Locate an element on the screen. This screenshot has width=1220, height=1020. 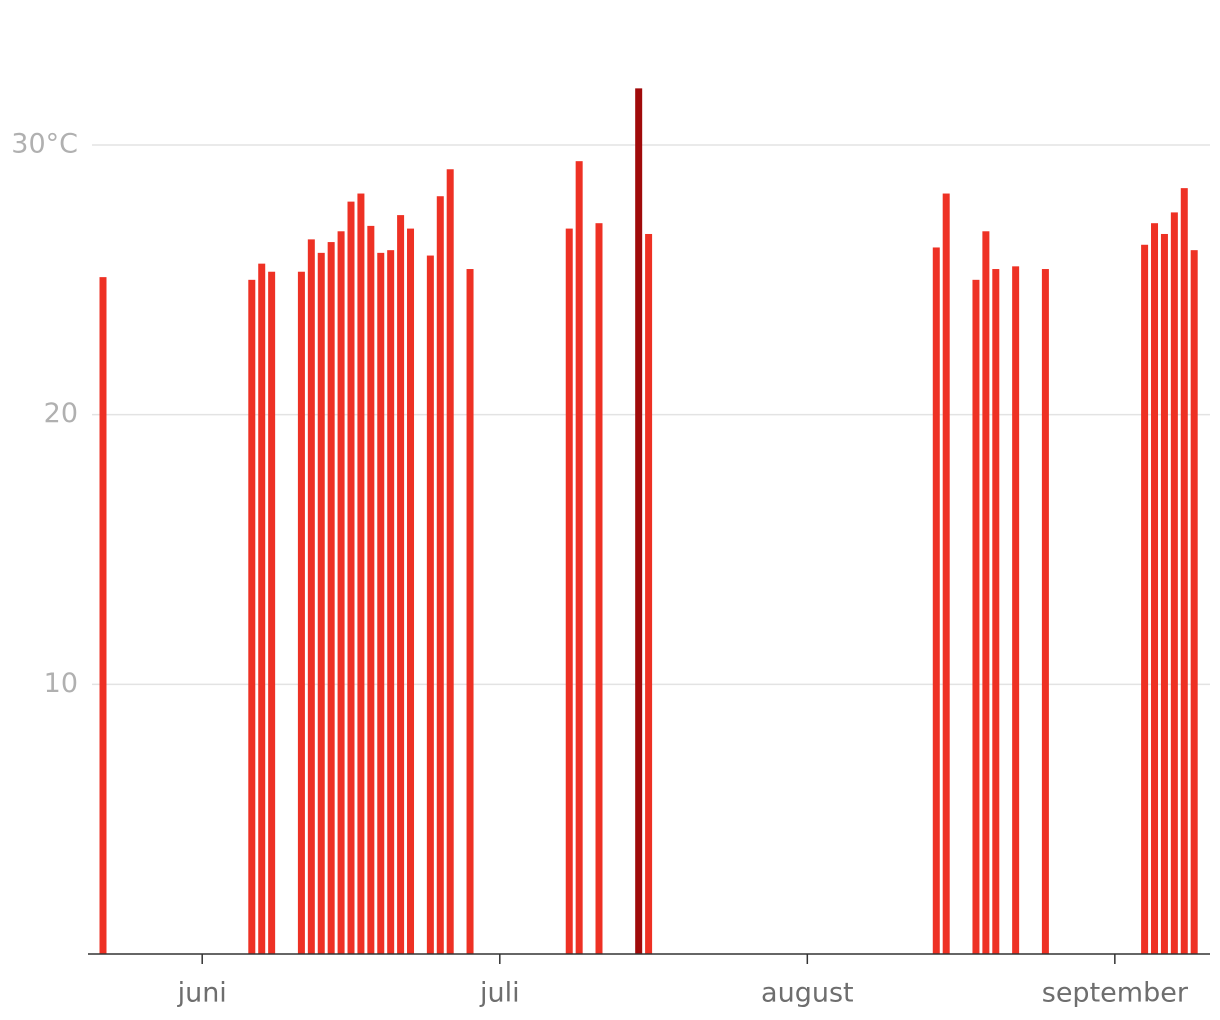
y-tick-label: 10 is located at coordinates (61, 683).